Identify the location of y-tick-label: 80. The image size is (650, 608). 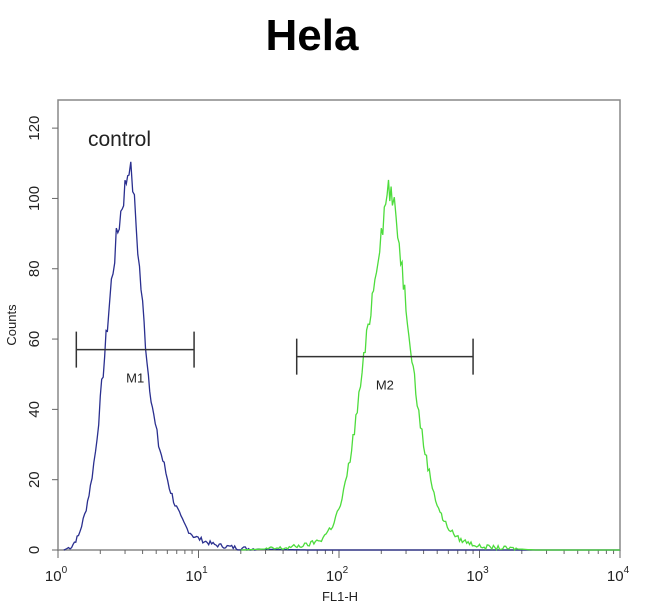
(34, 268).